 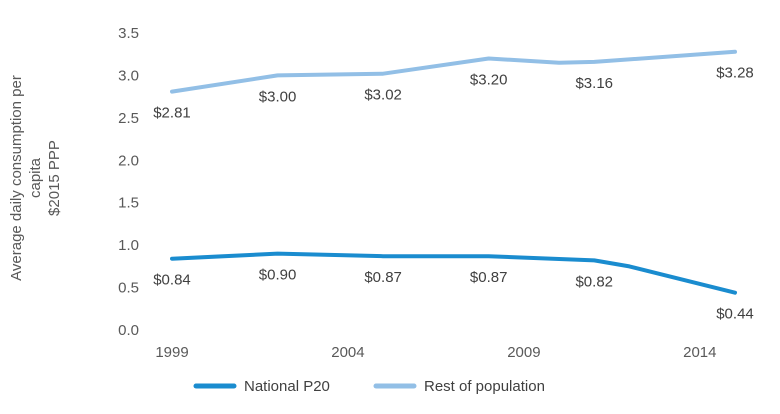 I want to click on y-tick-label: 2.0, so click(x=128, y=160).